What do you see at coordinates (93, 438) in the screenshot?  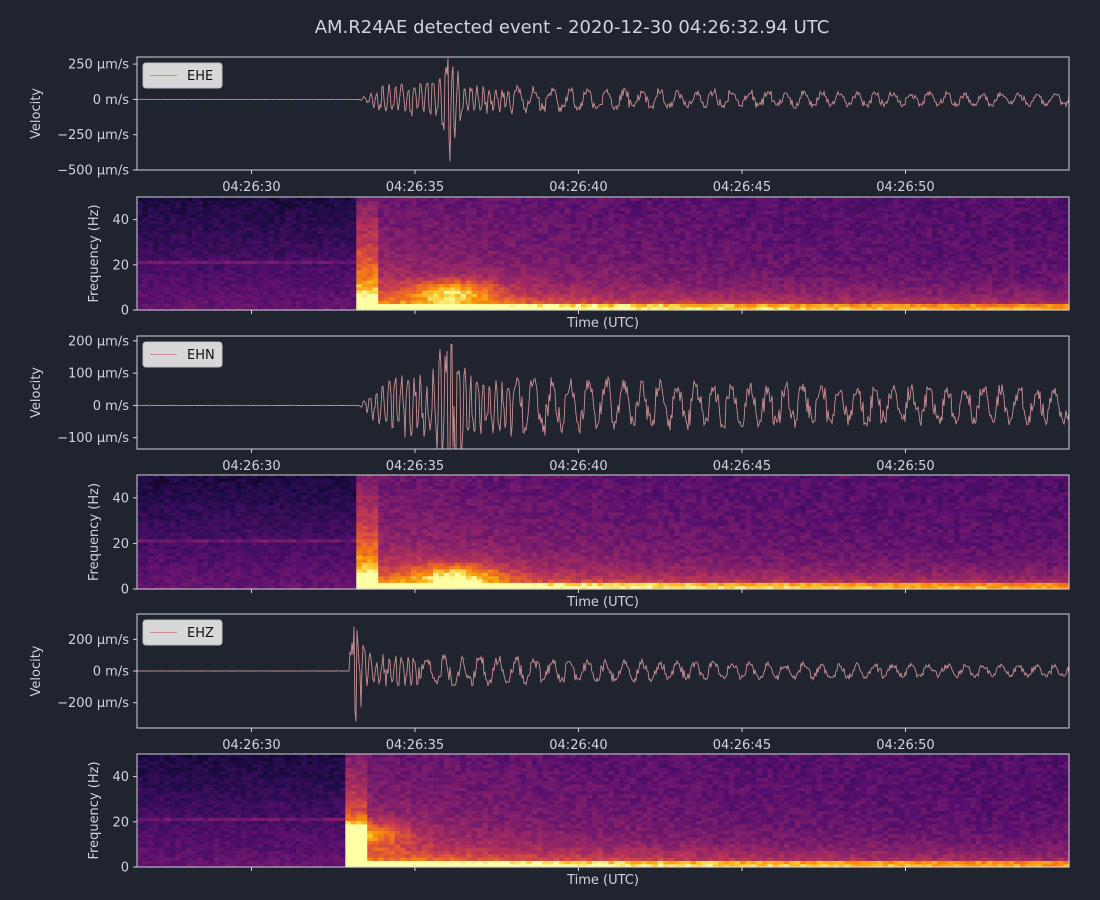 I see `y-tick-label: −100 µm/s` at bounding box center [93, 438].